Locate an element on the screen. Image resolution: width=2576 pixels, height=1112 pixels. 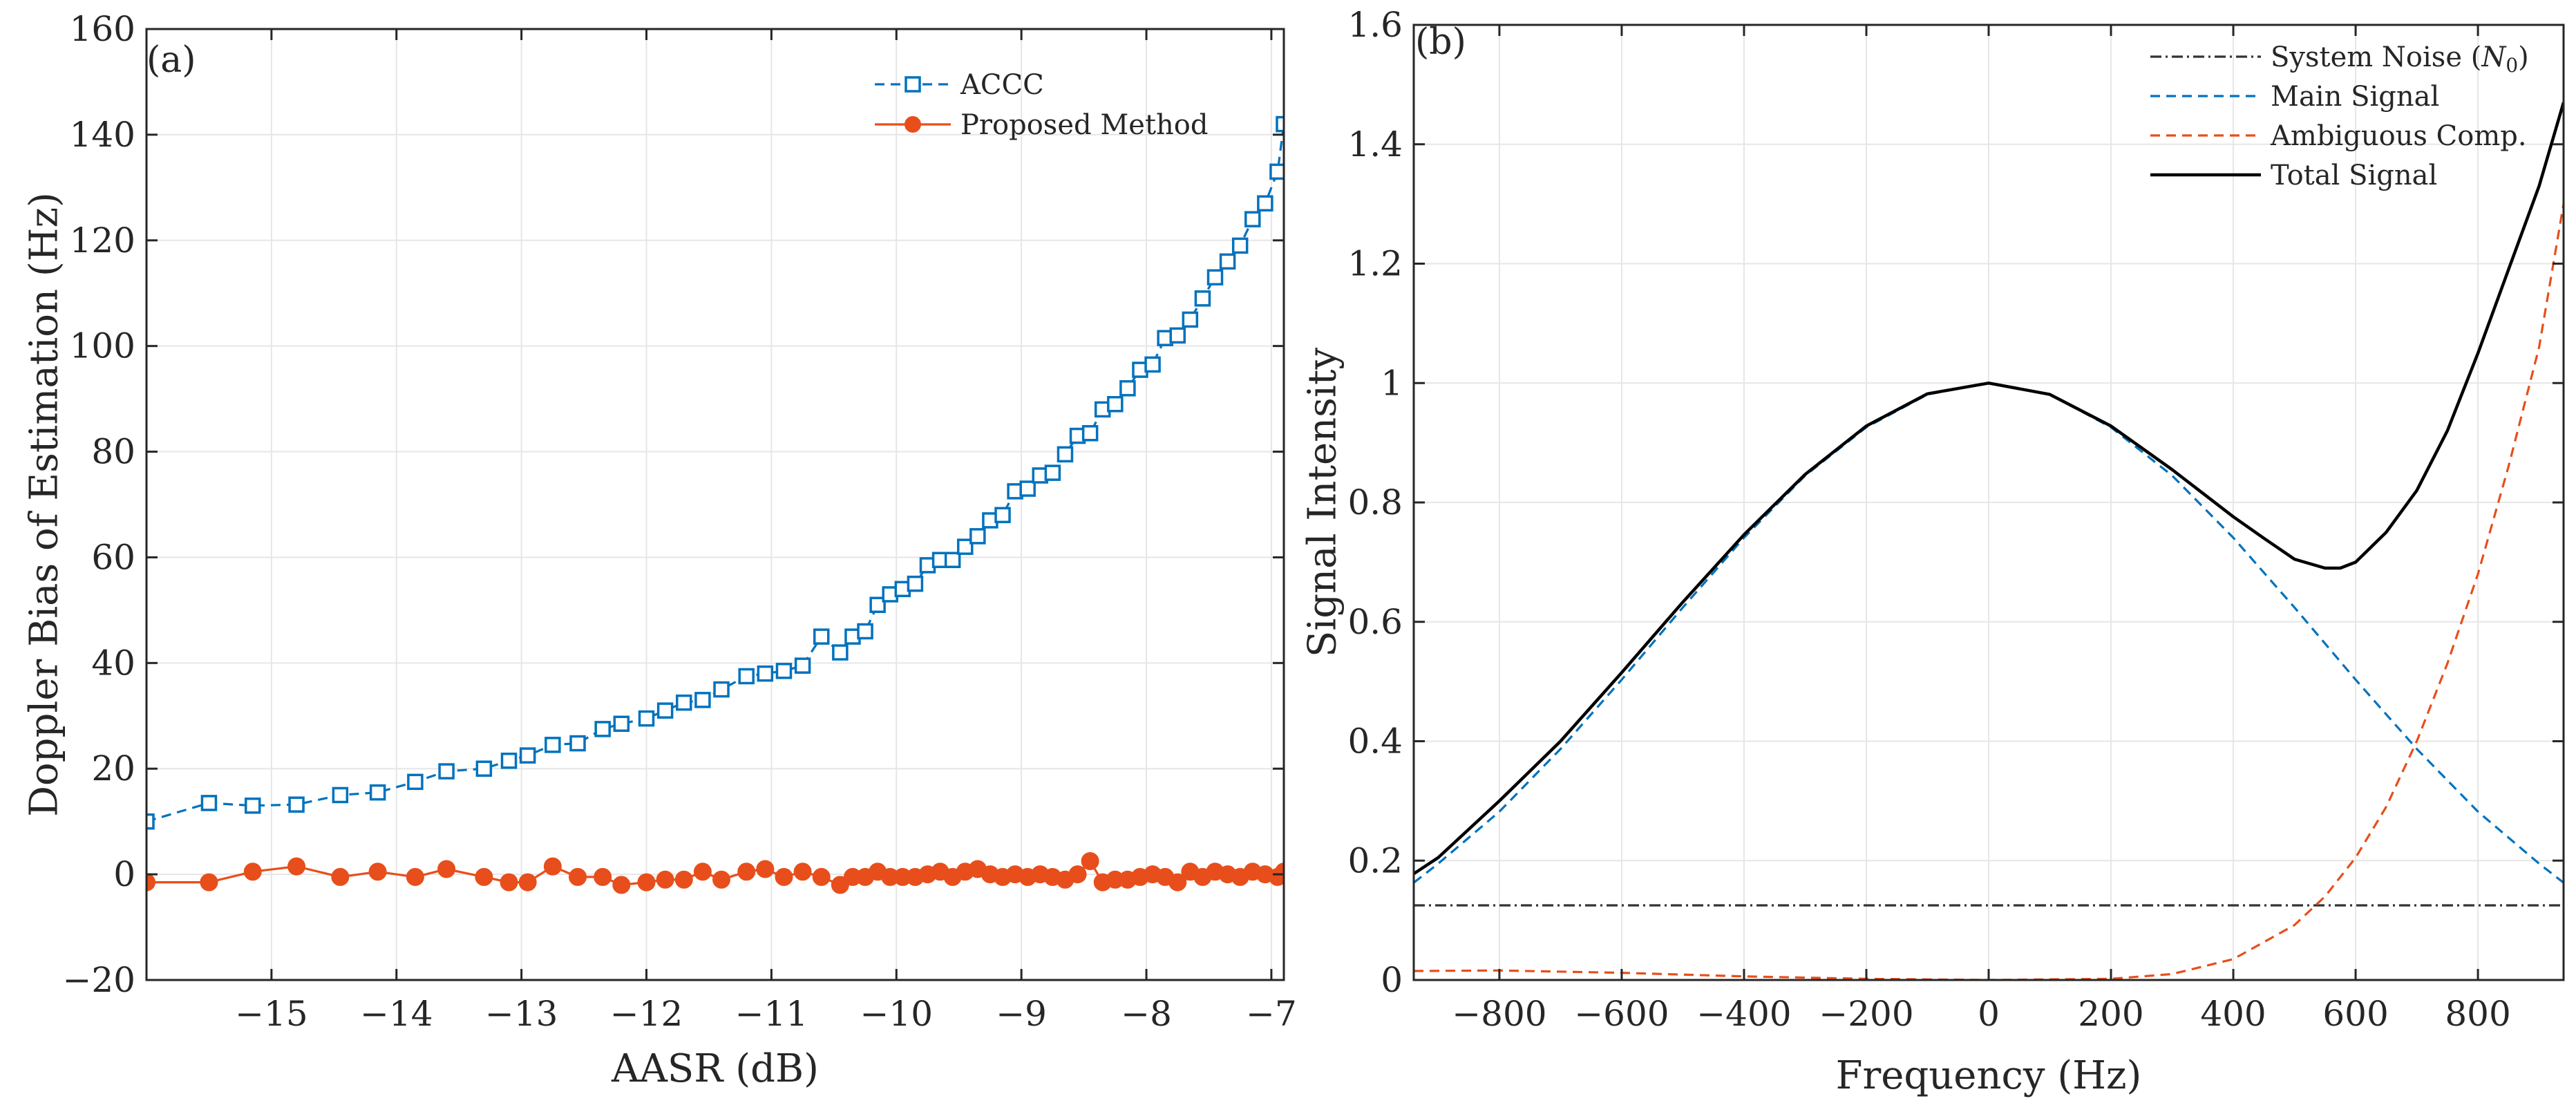
legend-label: System Noise (N0) is located at coordinates (2400, 59).